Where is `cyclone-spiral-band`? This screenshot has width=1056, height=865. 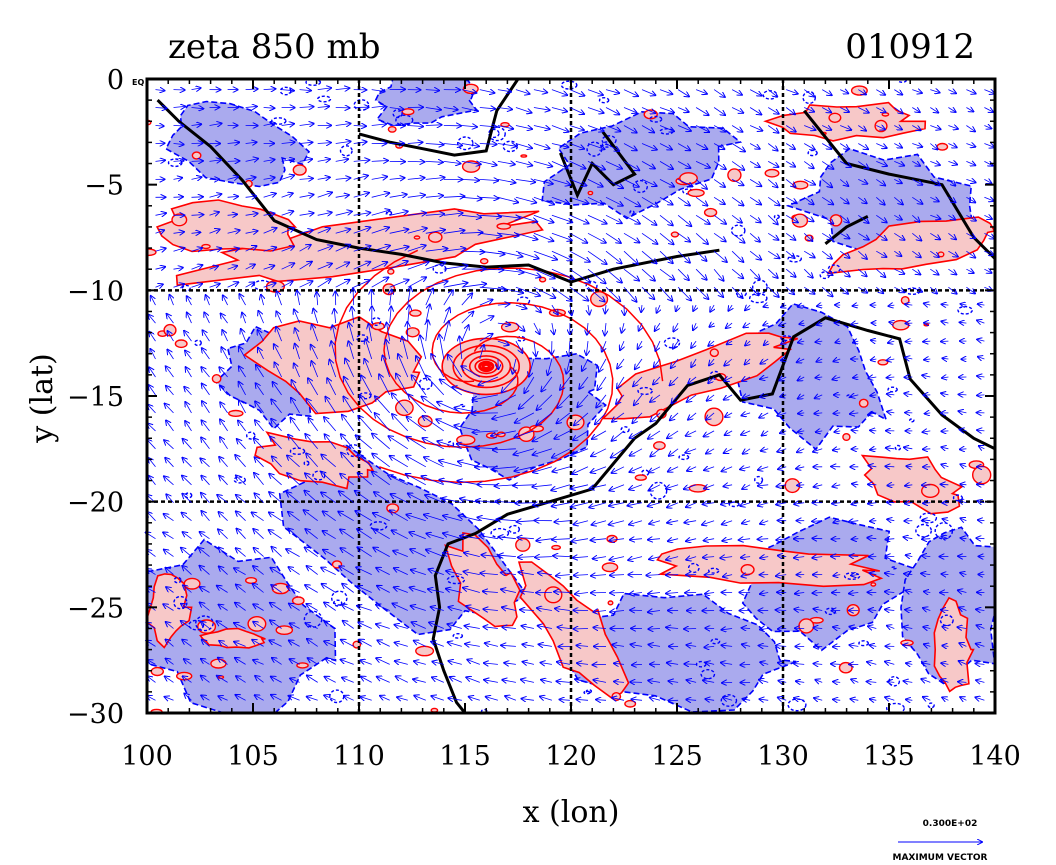 cyclone-spiral-band is located at coordinates (449, 349).